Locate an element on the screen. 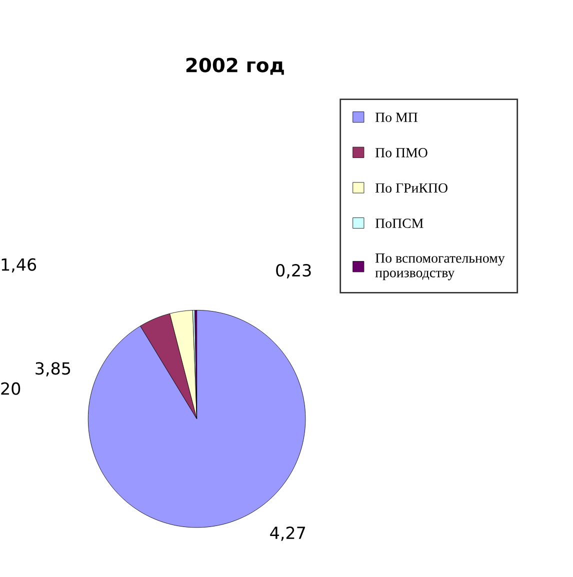  text: 0,23 is located at coordinates (293, 271).